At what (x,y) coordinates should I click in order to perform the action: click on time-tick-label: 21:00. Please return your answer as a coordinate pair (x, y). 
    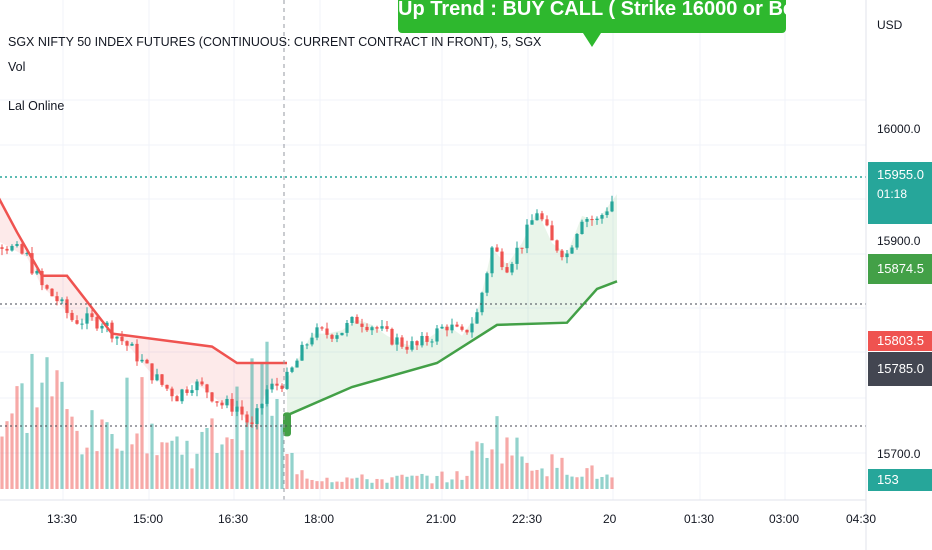
    Looking at the image, I should click on (441, 519).